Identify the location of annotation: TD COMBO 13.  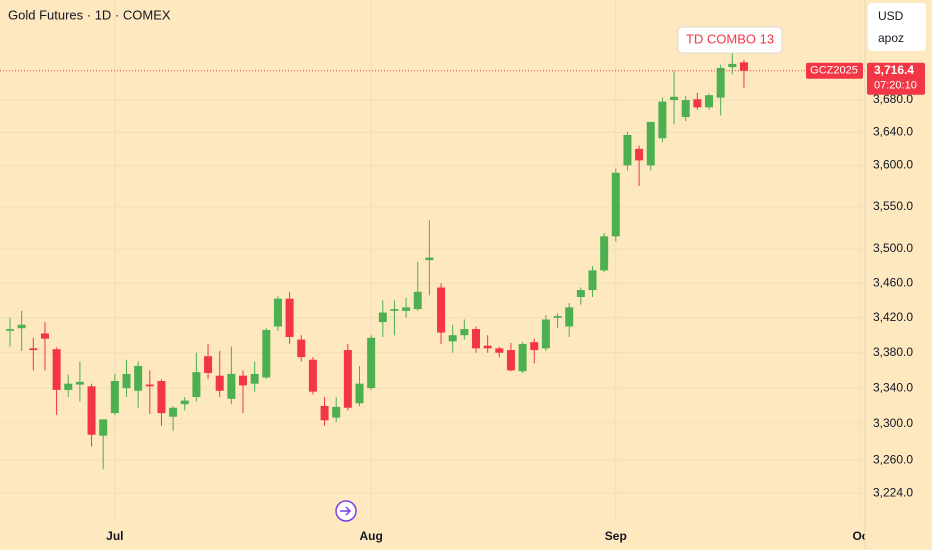
(730, 38).